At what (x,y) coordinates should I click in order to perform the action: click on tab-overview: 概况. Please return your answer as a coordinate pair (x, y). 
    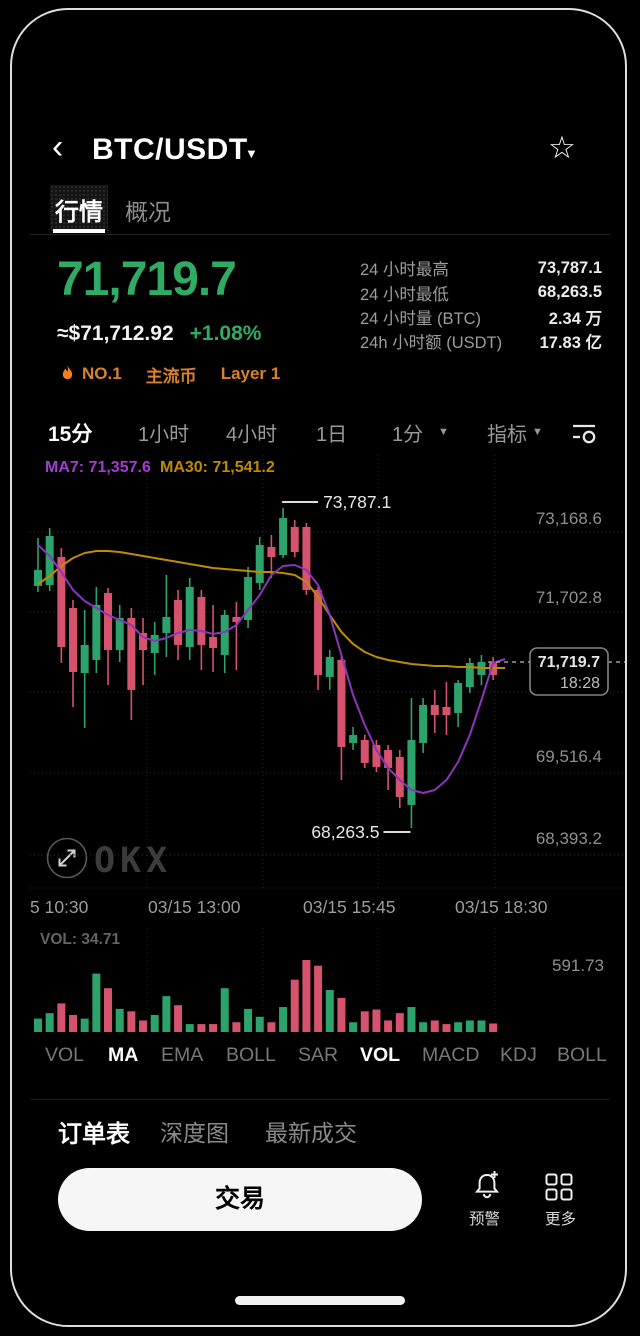
    Looking at the image, I should click on (148, 212).